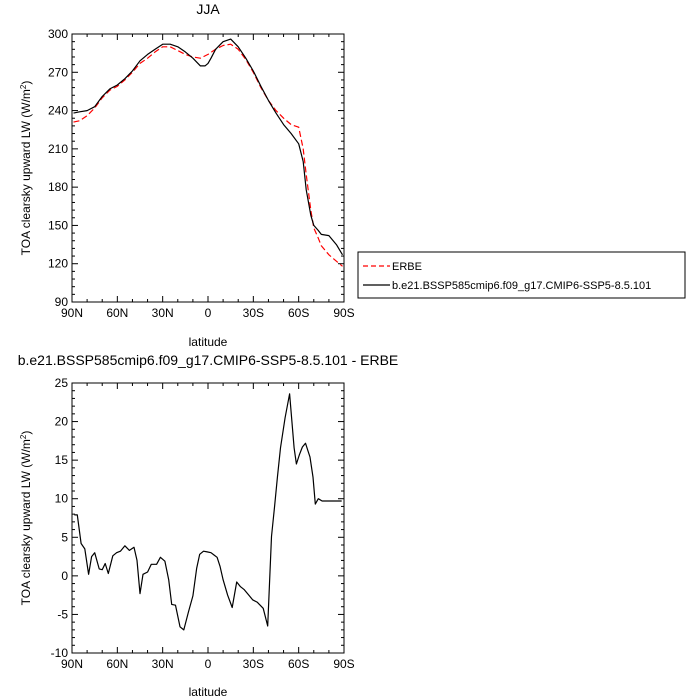 This screenshot has height=700, width=700. I want to click on legend-box, so click(521, 275).